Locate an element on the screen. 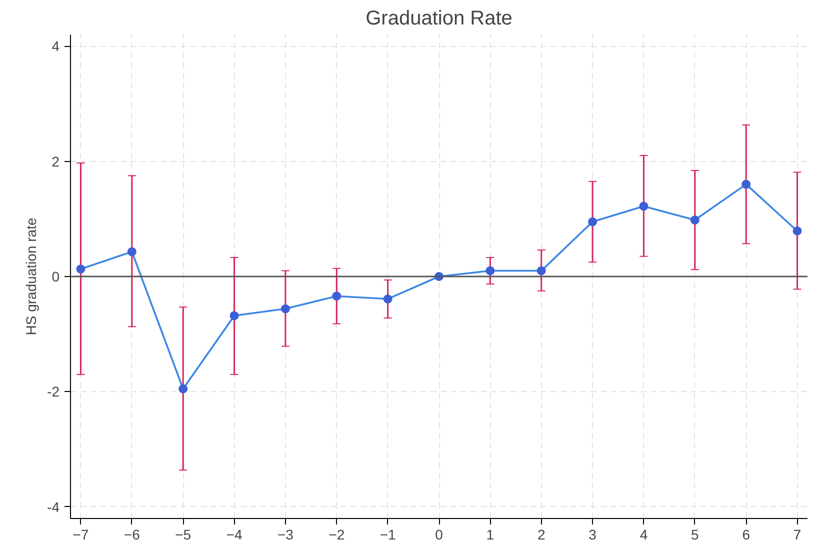 This screenshot has height=542, width=817. x-tick-label: 2 is located at coordinates (541, 534).